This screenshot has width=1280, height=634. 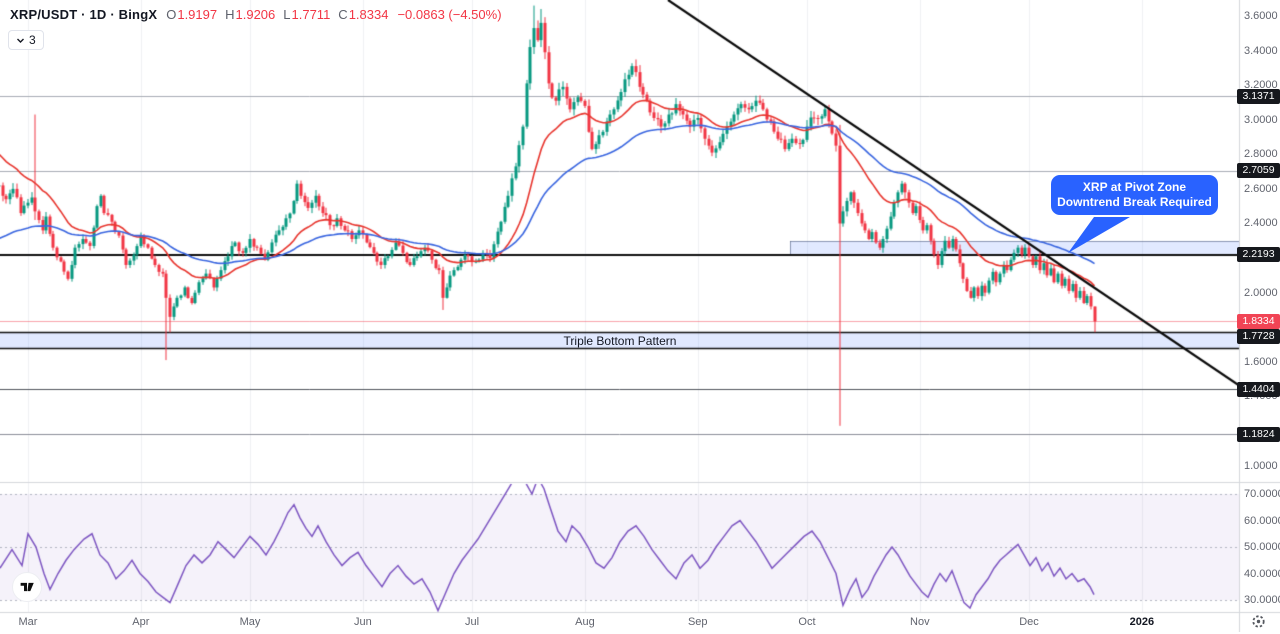 I want to click on rsi-tick-label: 30.0000, so click(x=1262, y=600).